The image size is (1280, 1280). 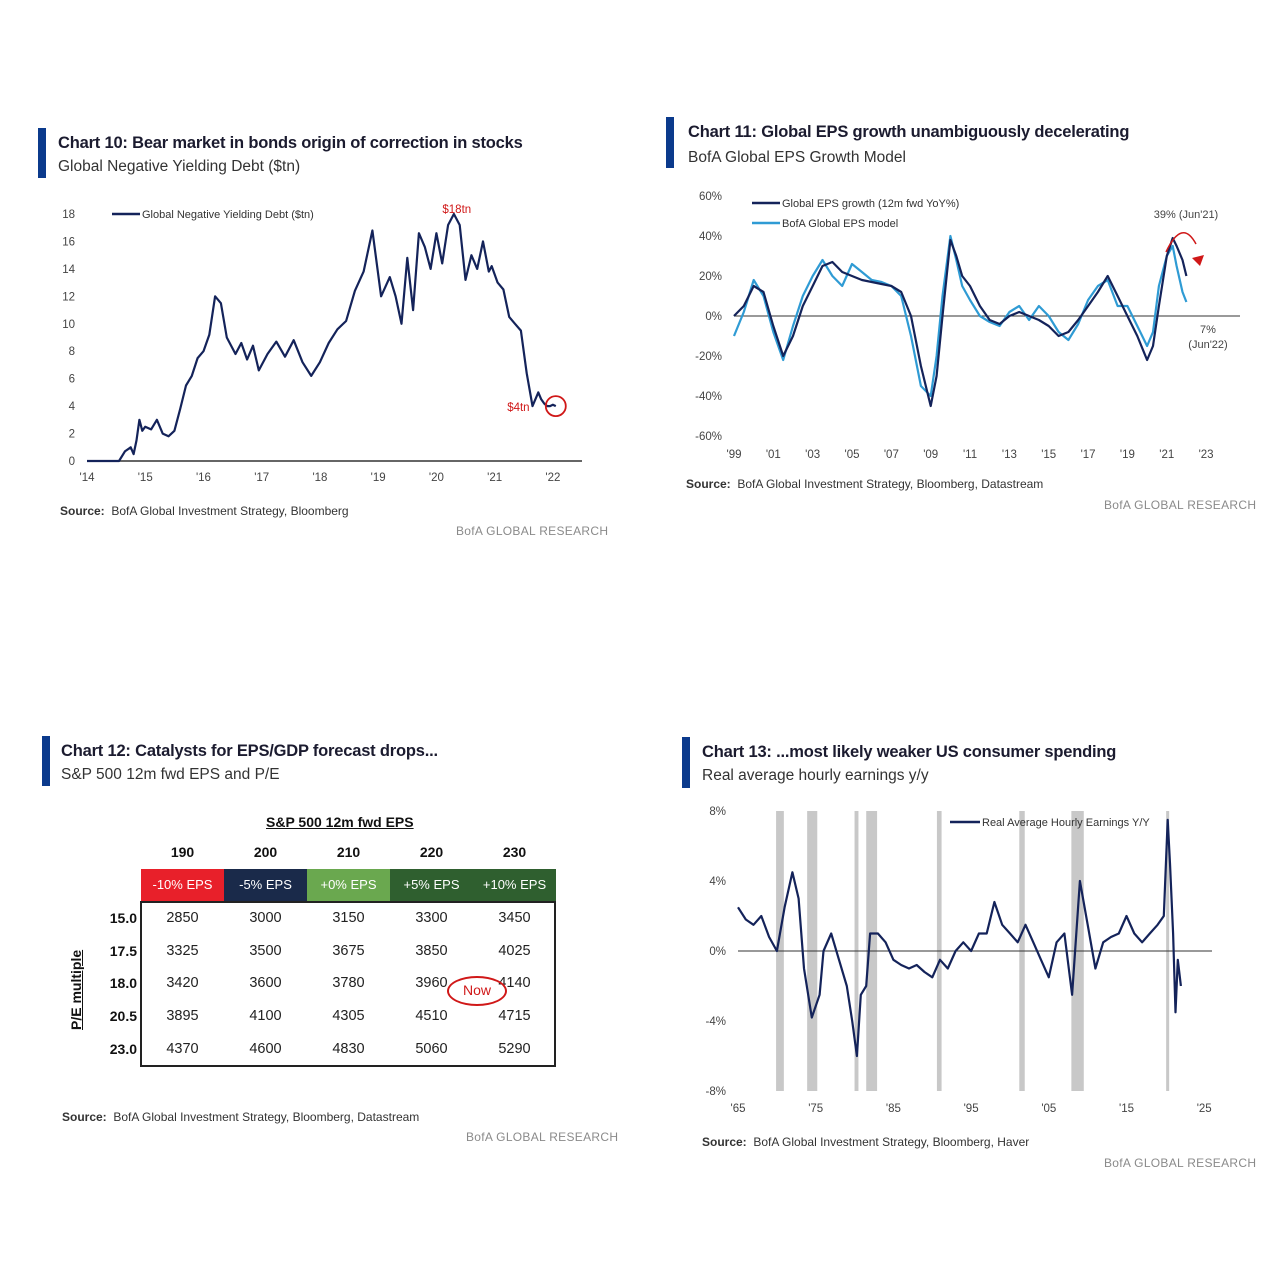 I want to click on chart-11-y-tick: -60%, so click(x=708, y=437).